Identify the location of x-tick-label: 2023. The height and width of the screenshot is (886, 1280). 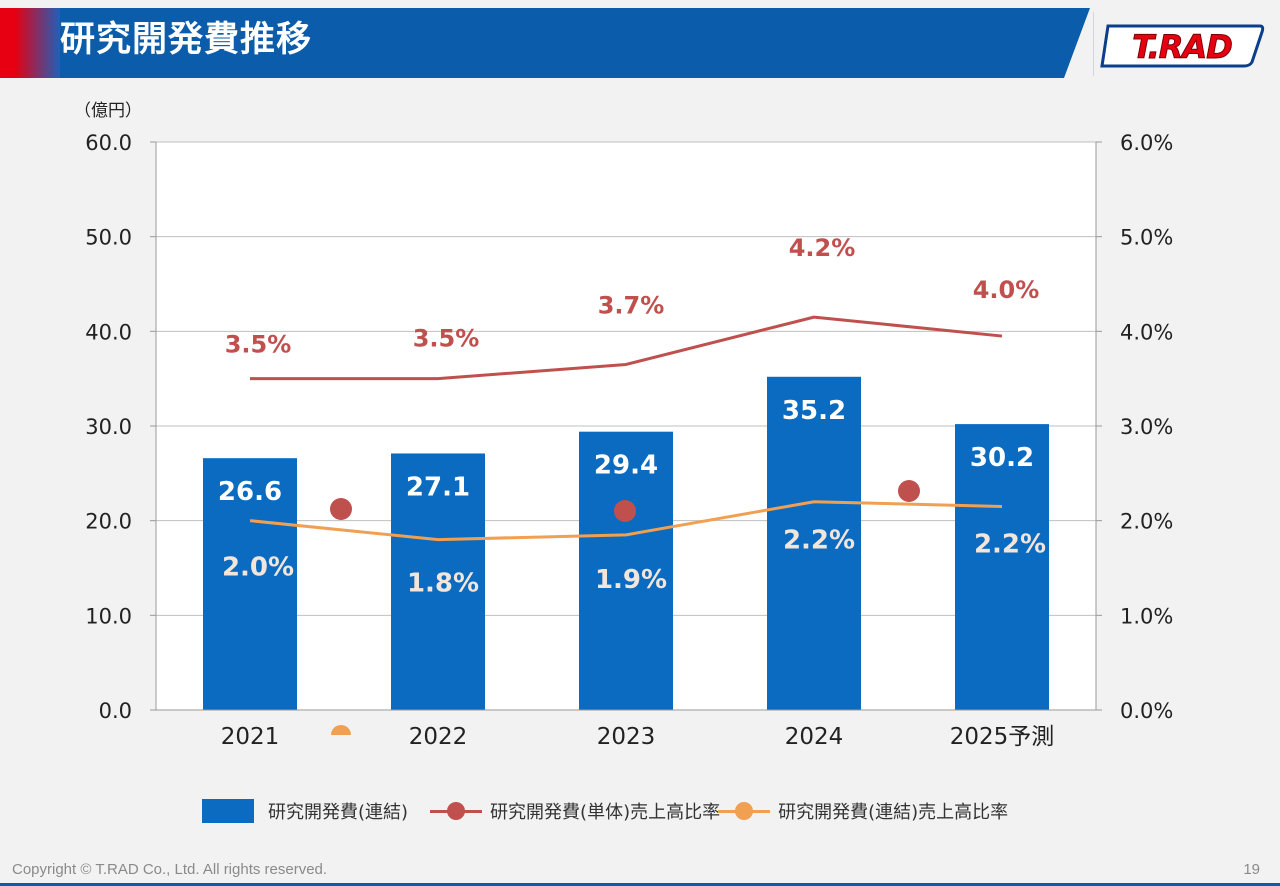
(626, 737).